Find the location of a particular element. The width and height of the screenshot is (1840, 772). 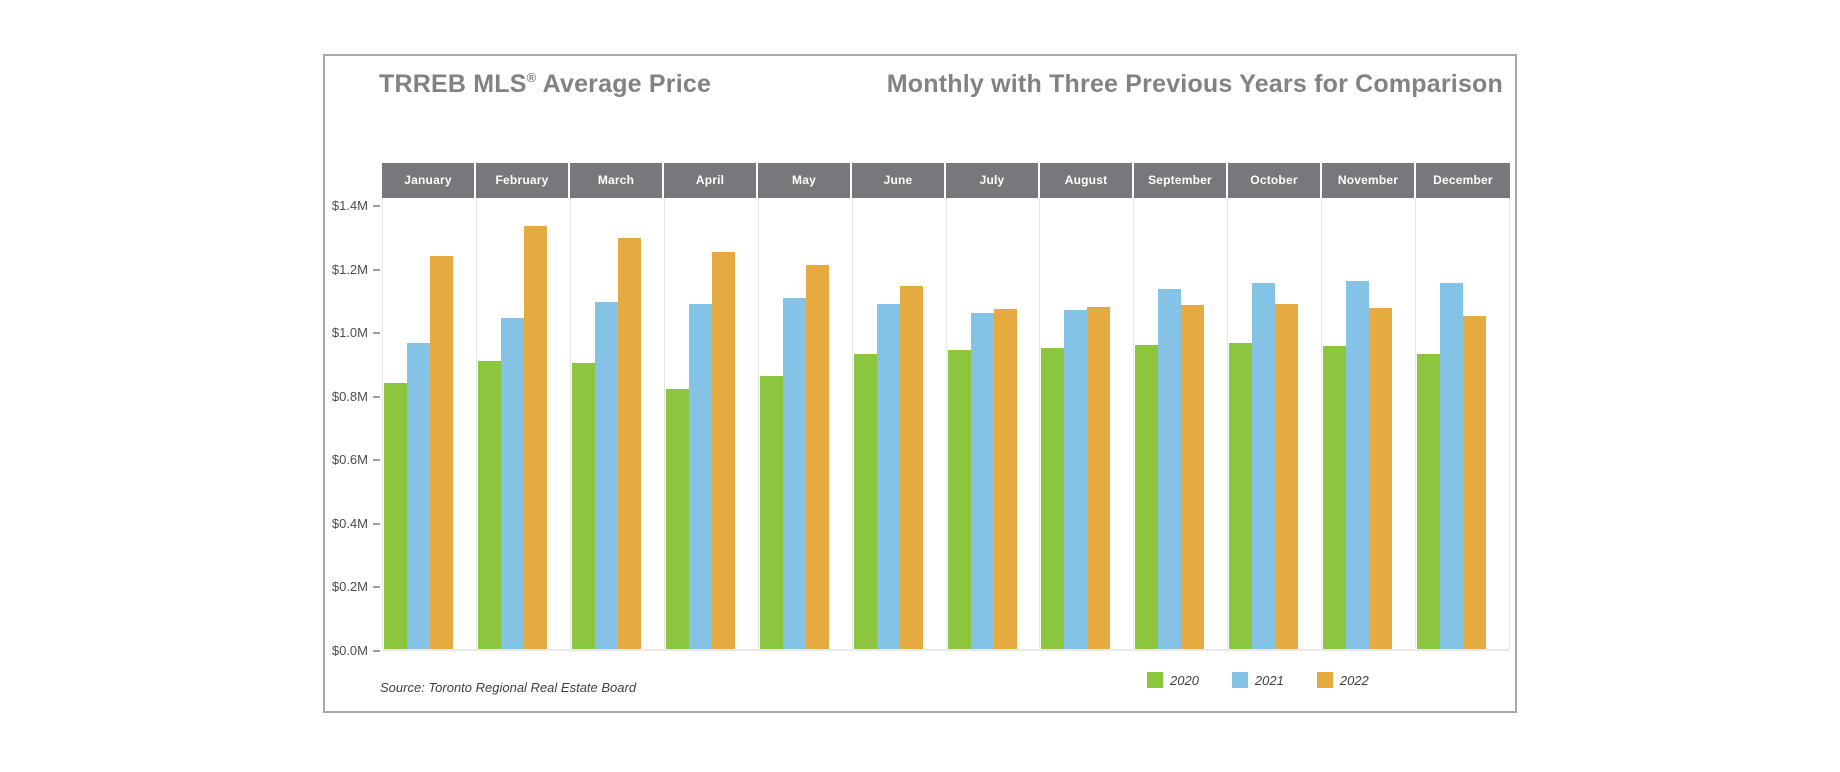

bar-2022-november is located at coordinates (1381, 478).